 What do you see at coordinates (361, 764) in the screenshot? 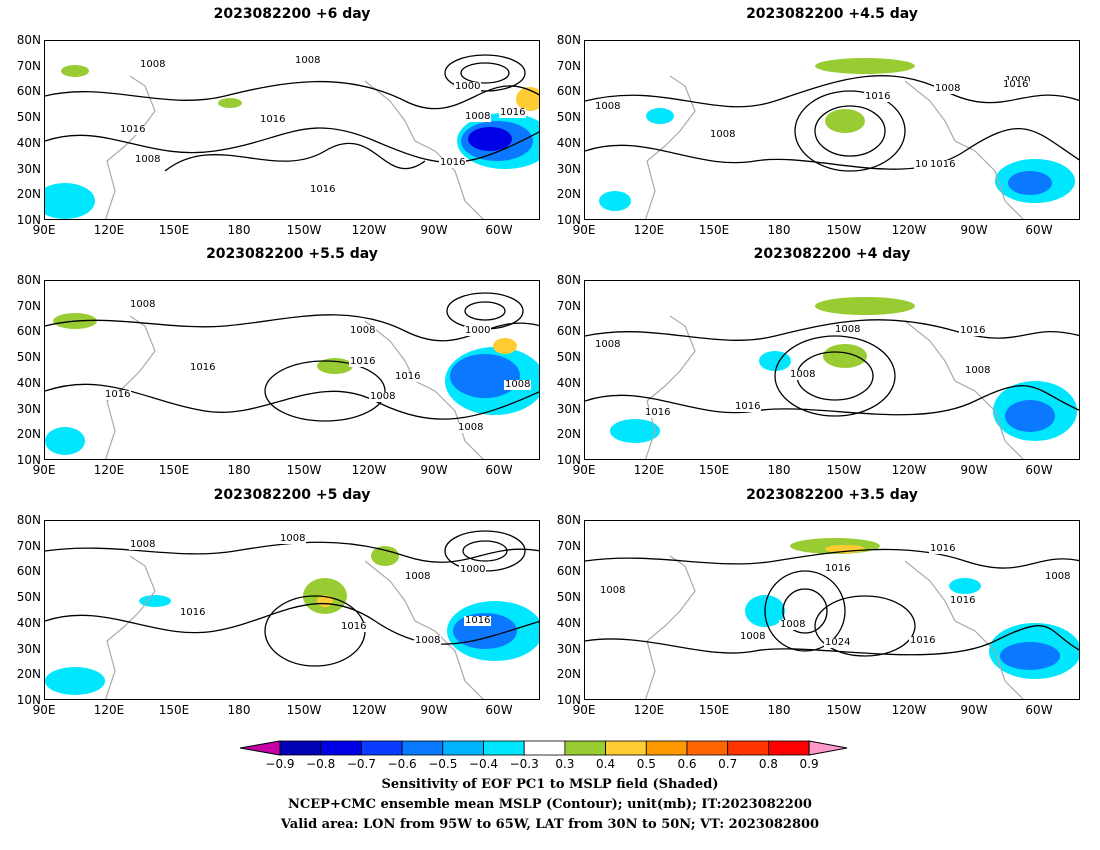
I see `colorbar-tick-label: −0.7` at bounding box center [361, 764].